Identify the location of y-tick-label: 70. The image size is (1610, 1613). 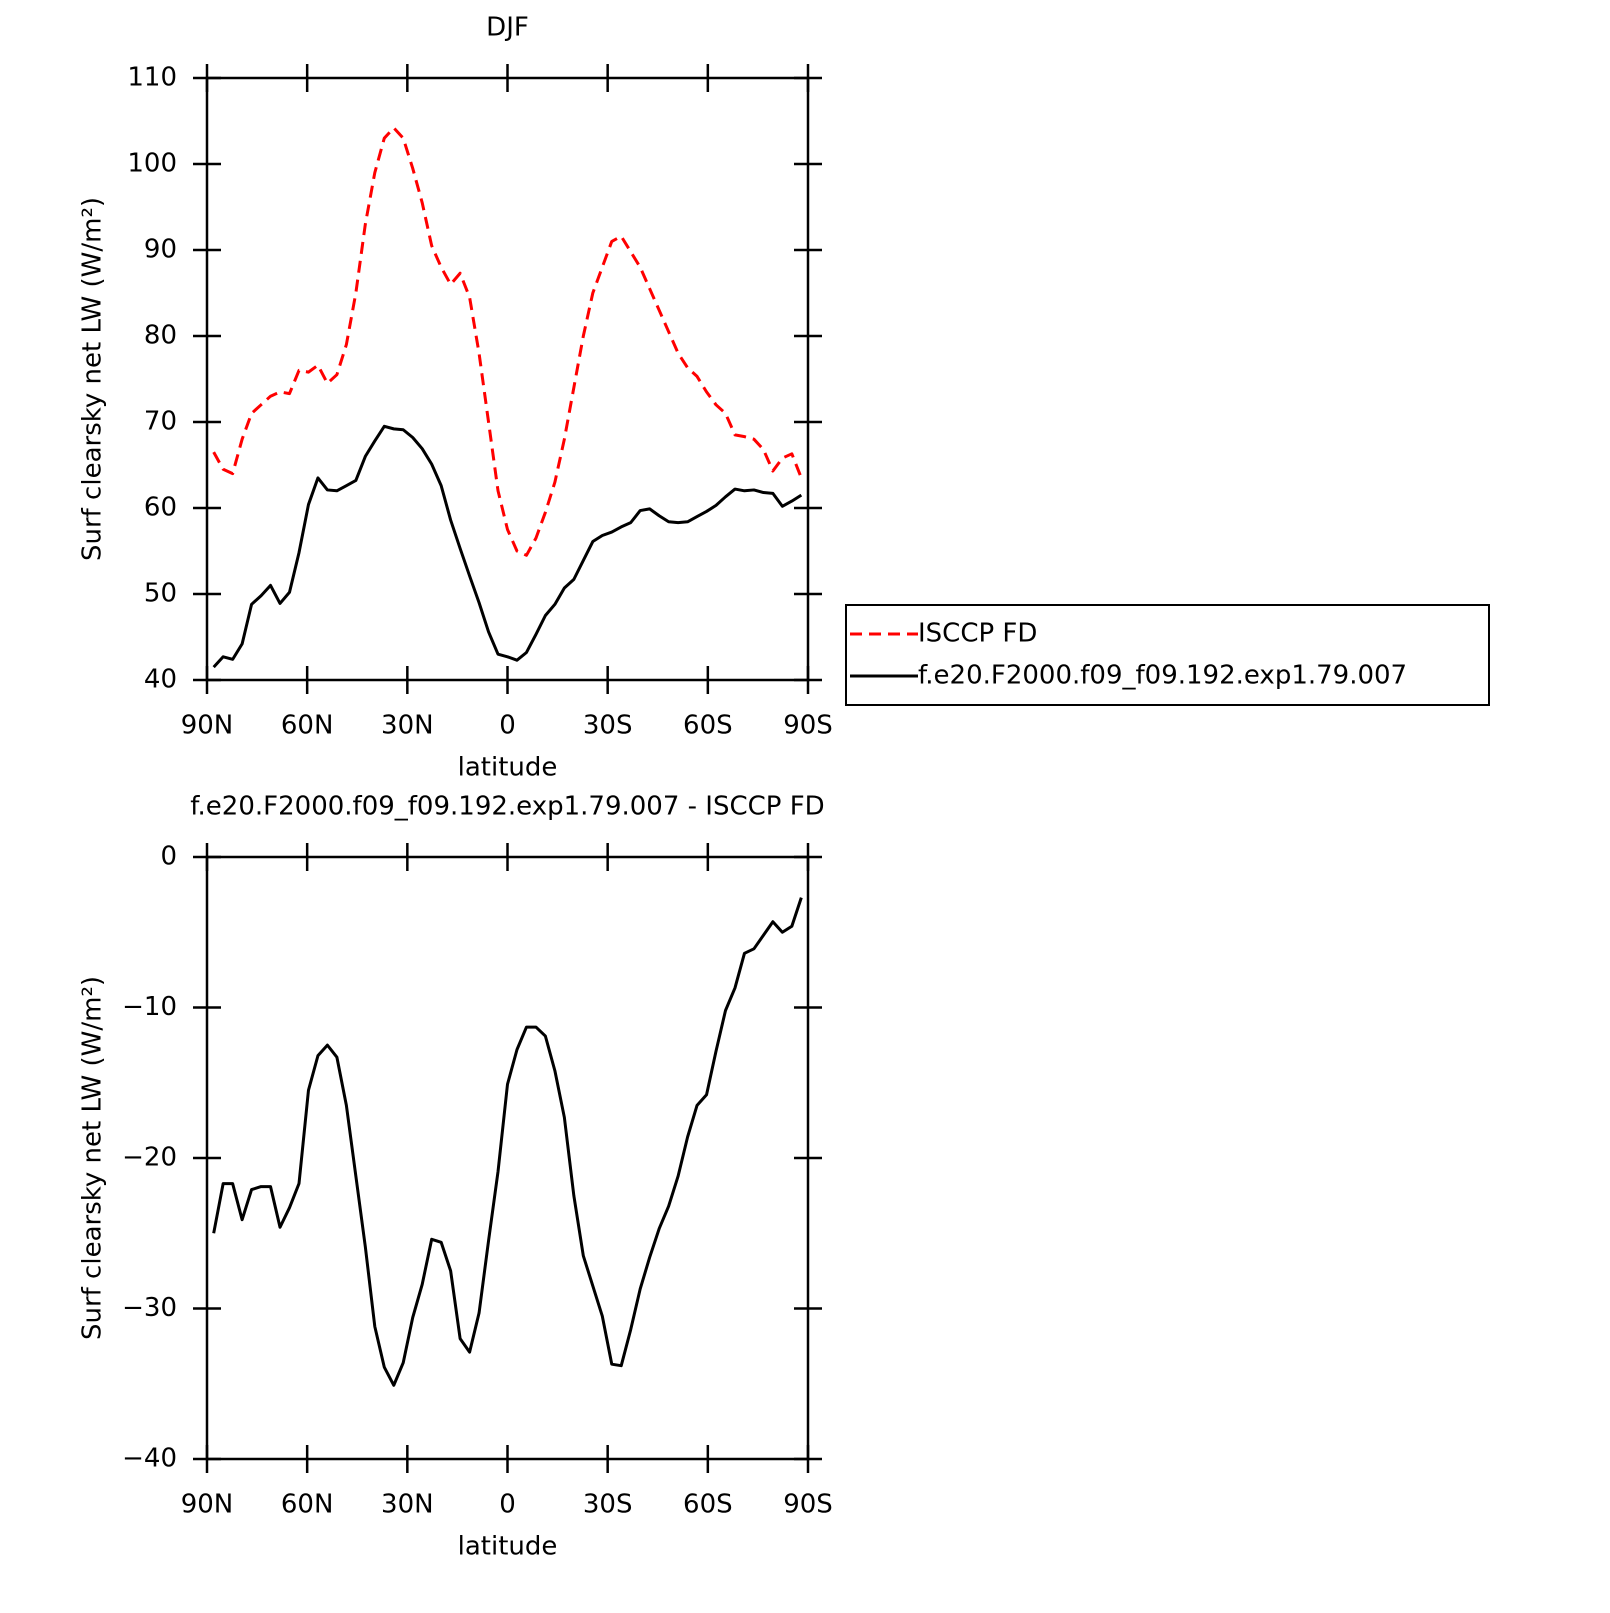
(160, 422).